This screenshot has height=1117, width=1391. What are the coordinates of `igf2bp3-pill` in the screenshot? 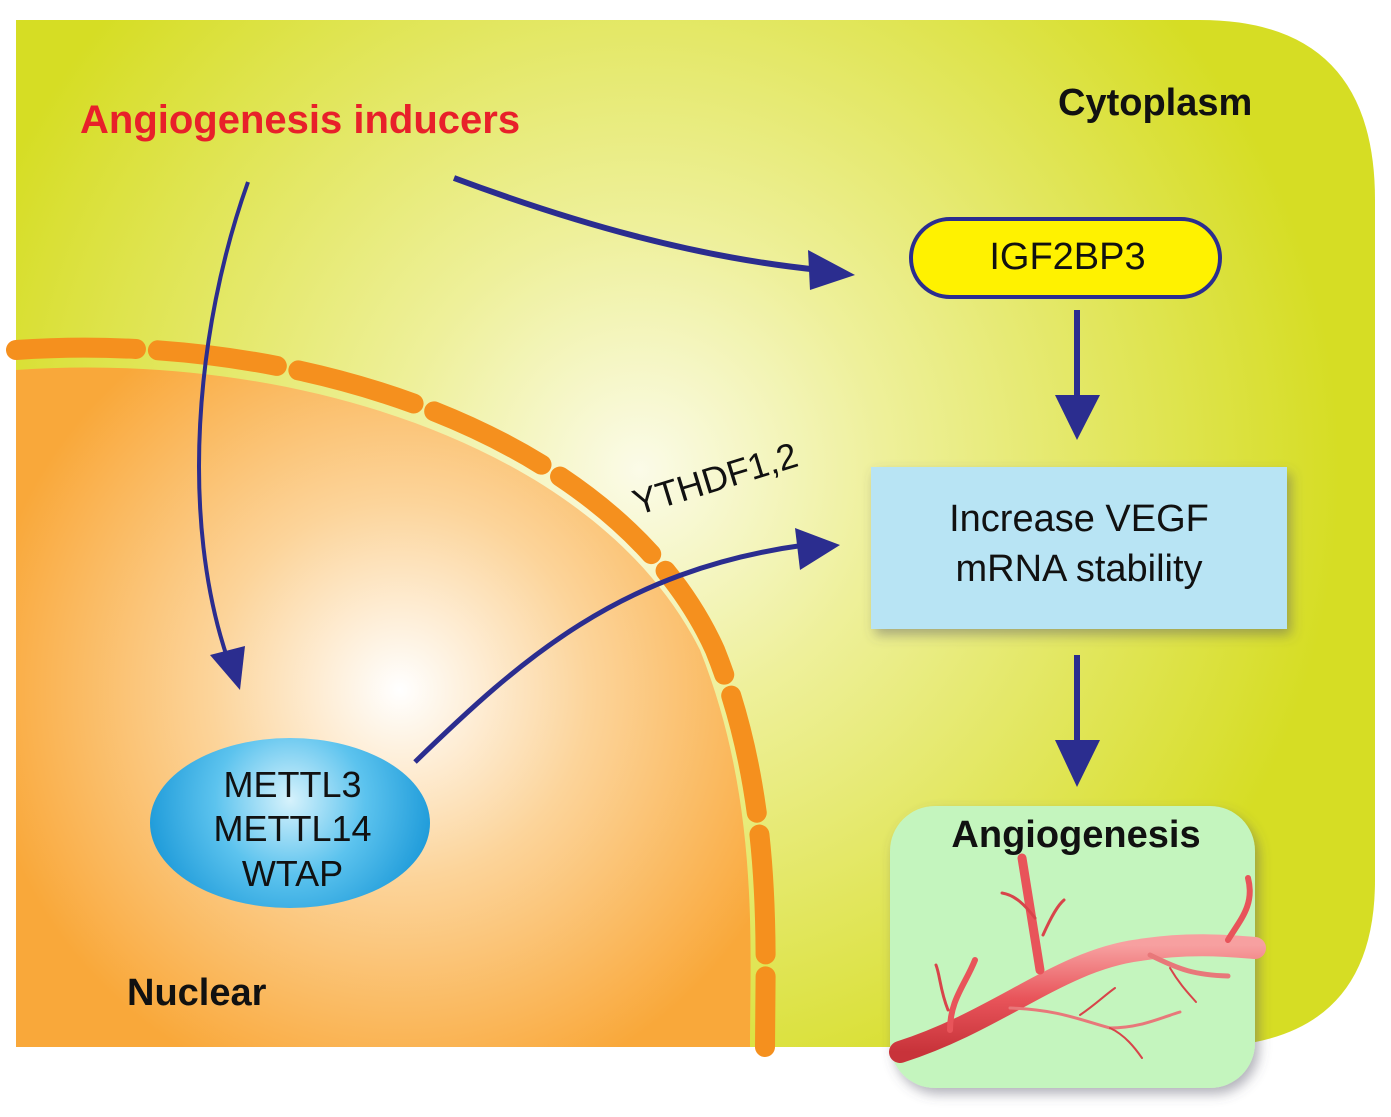 It's located at (1065, 258).